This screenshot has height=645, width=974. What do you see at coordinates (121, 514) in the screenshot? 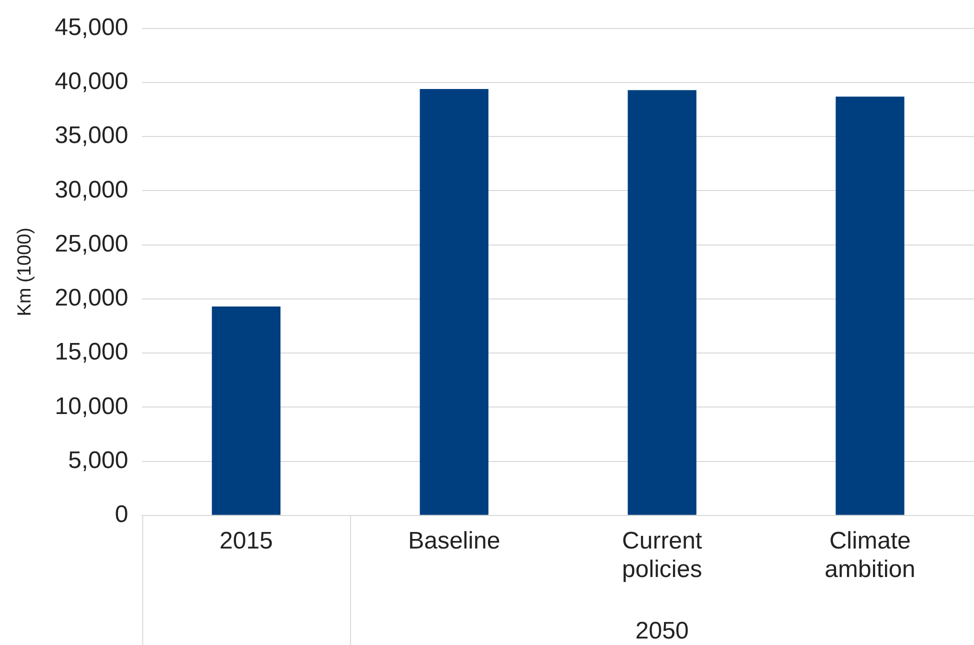
I see `y-tick-label: 0` at bounding box center [121, 514].